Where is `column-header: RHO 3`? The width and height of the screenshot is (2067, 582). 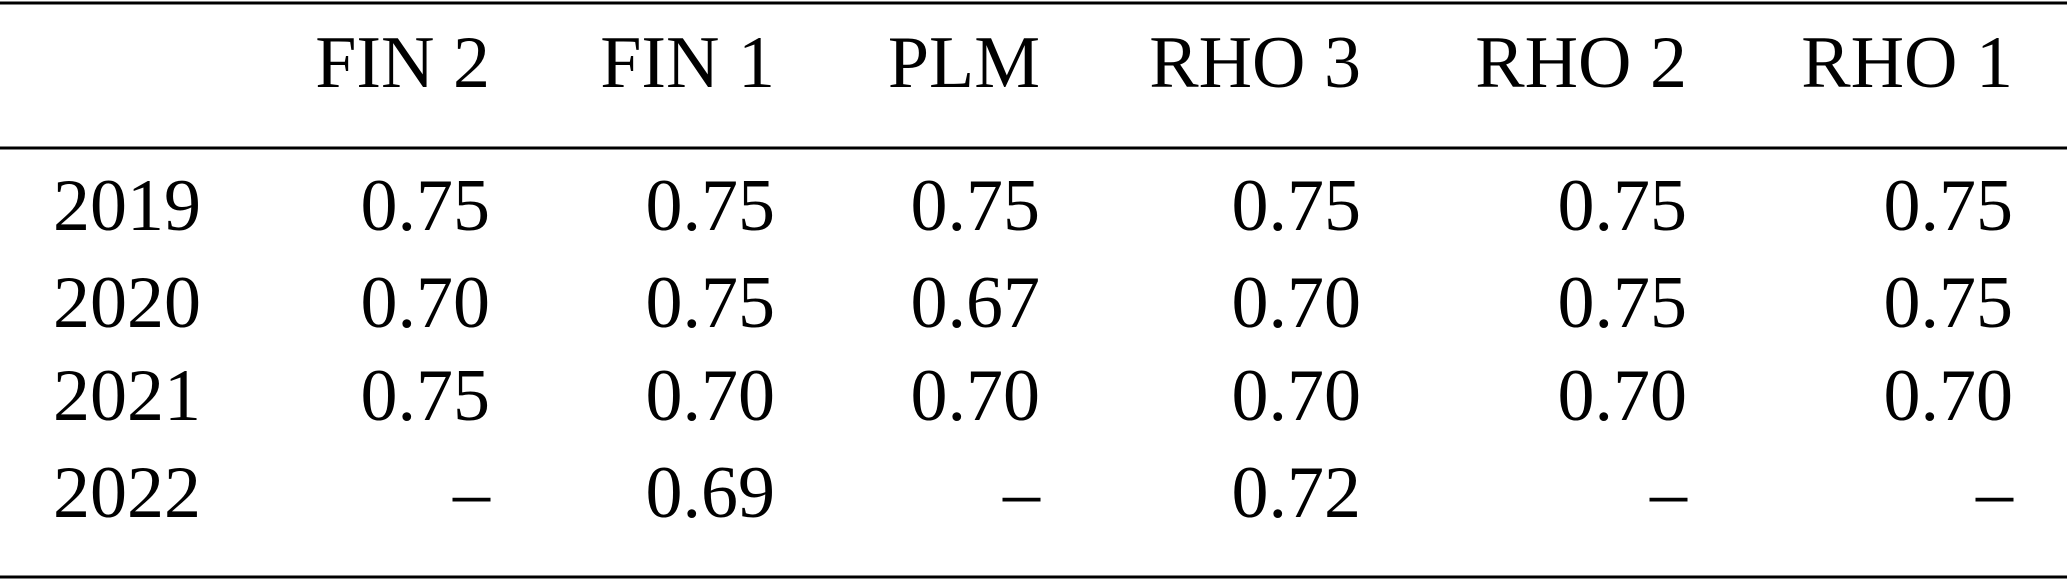 column-header: RHO 3 is located at coordinates (1255, 63).